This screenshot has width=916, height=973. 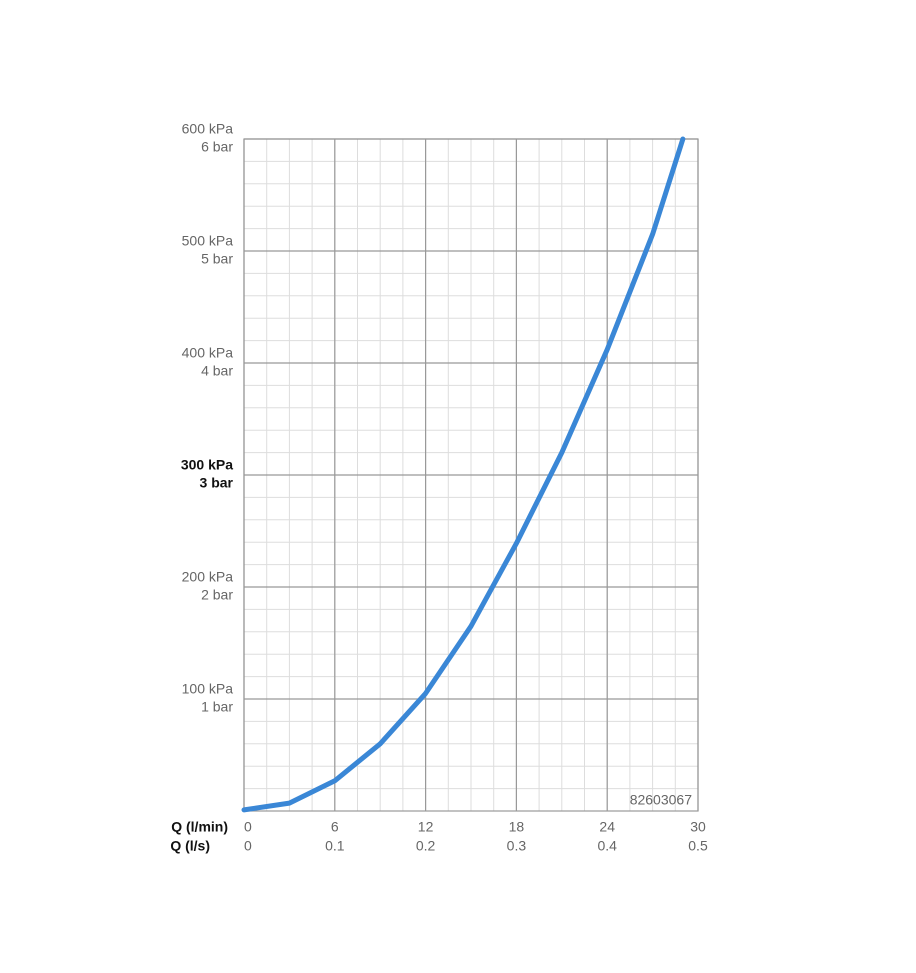 I want to click on annotation: 82603067, so click(x=661, y=800).